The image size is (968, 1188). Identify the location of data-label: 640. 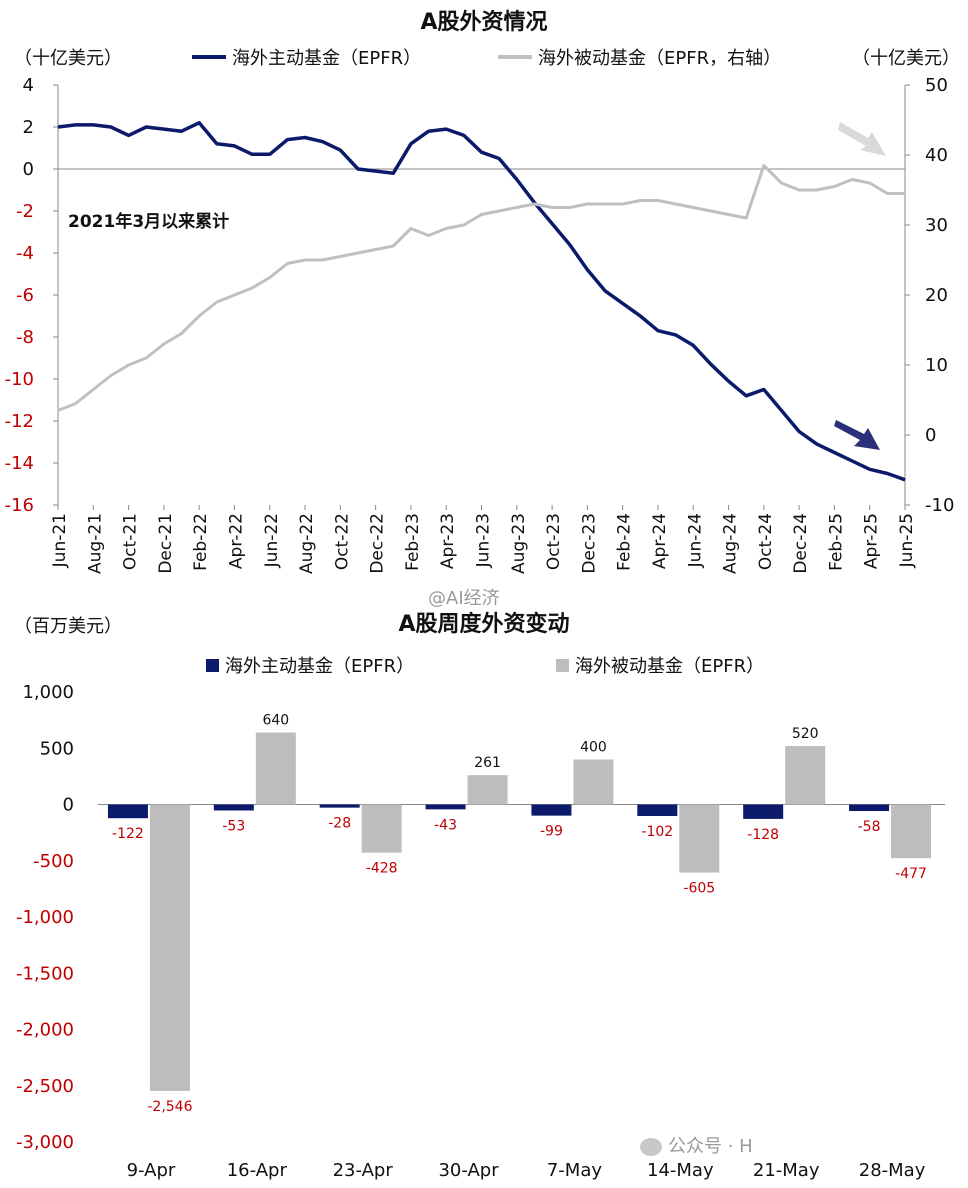
(275, 721).